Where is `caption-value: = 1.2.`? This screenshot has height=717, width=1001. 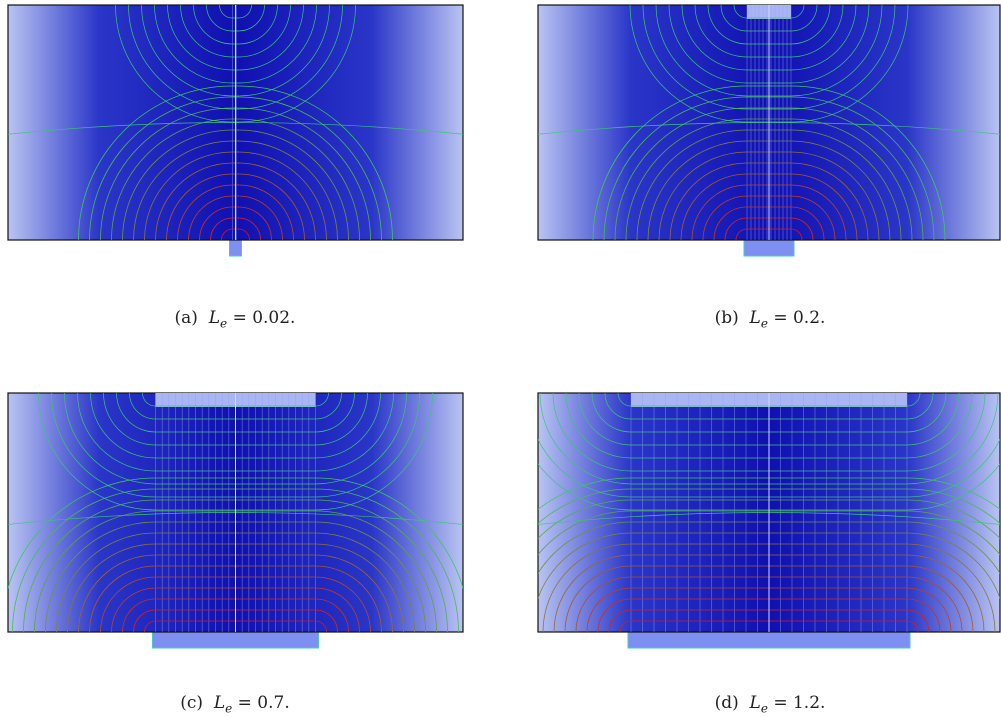 caption-value: = 1.2. is located at coordinates (799, 703).